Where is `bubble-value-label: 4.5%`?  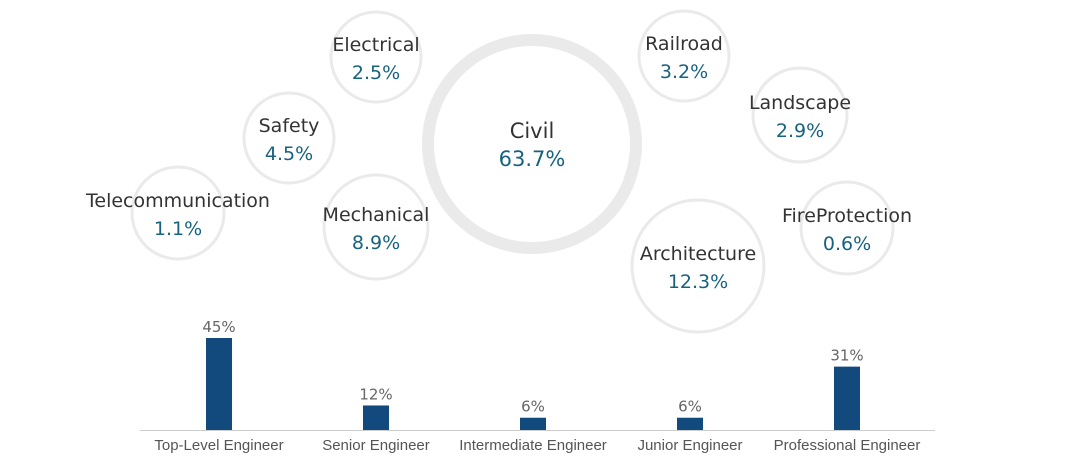 bubble-value-label: 4.5% is located at coordinates (289, 154).